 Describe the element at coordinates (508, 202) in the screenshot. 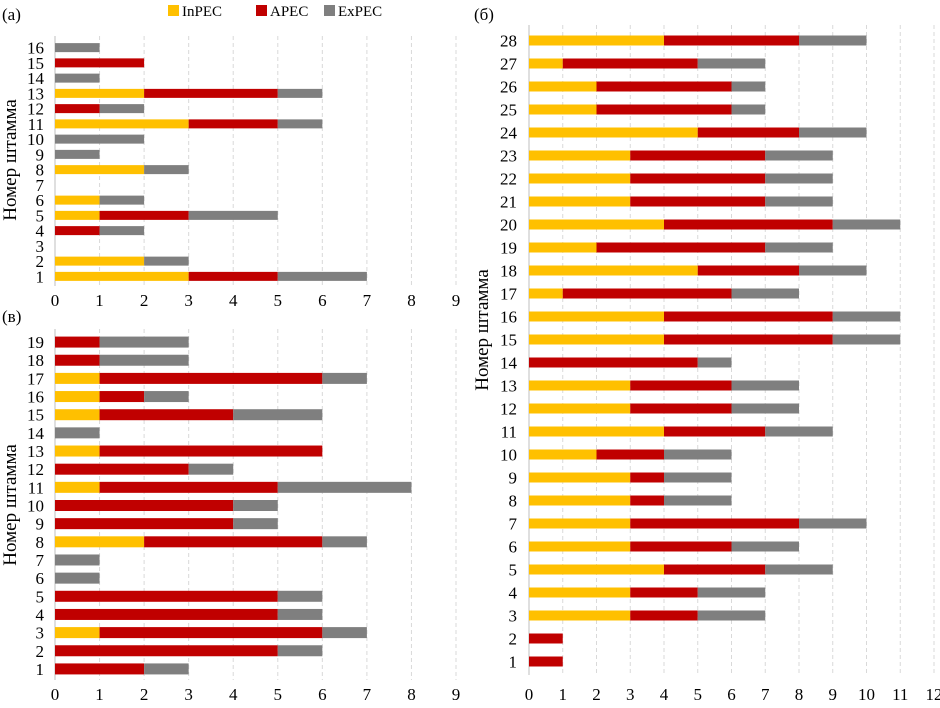

I see `y-tick-label: 21` at that location.